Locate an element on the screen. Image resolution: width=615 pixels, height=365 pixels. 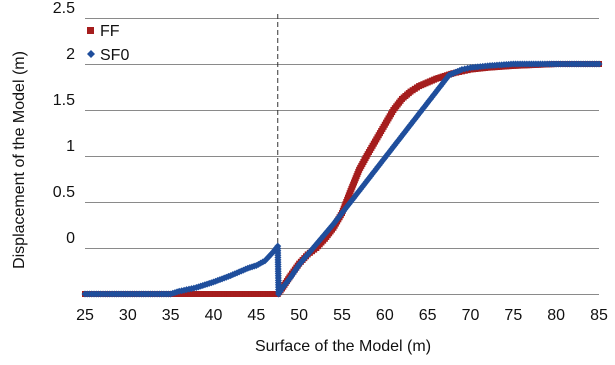
x-tick-label: 85 is located at coordinates (599, 315).